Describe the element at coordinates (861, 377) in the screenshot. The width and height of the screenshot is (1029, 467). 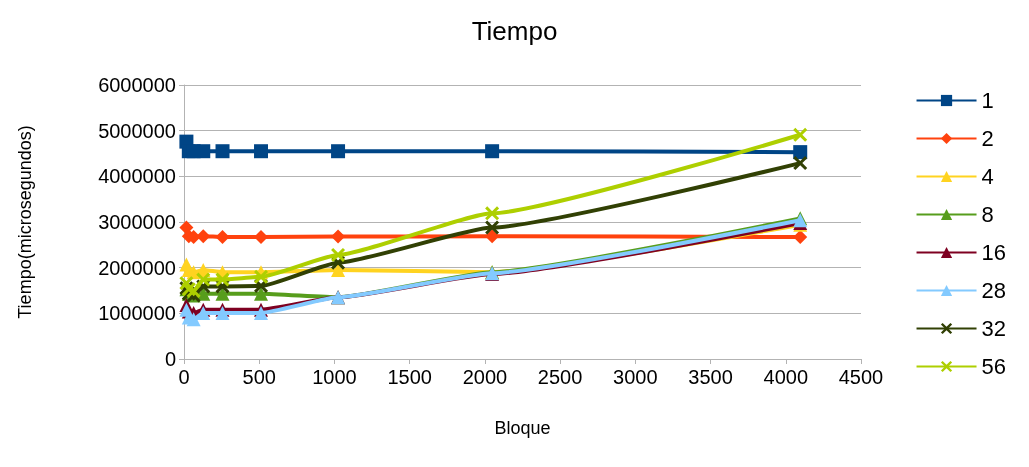
I see `x-tick-label: 4500` at that location.